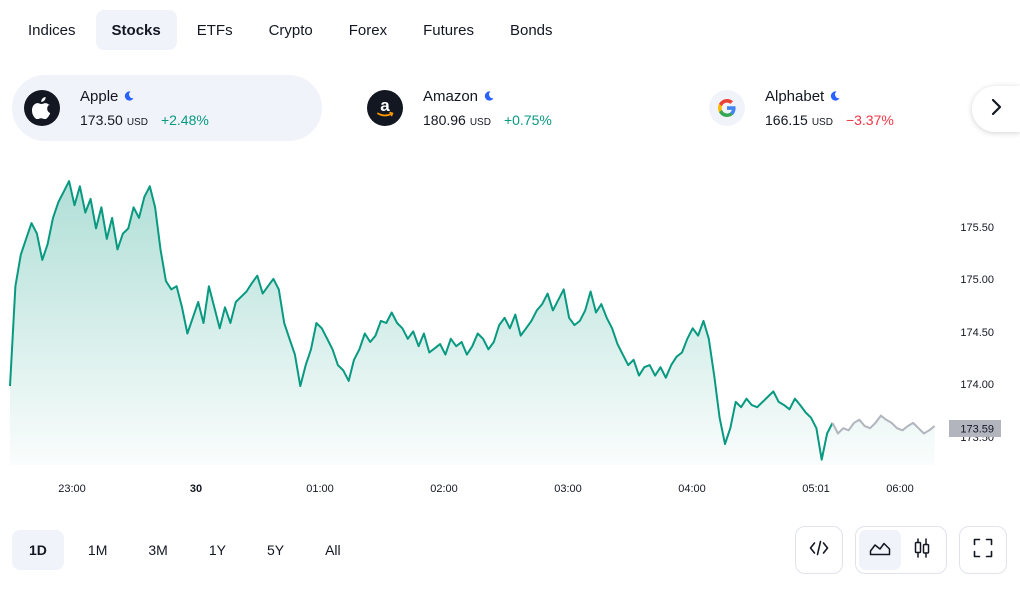  Describe the element at coordinates (448, 30) in the screenshot. I see `tab-futures: Futures` at that location.